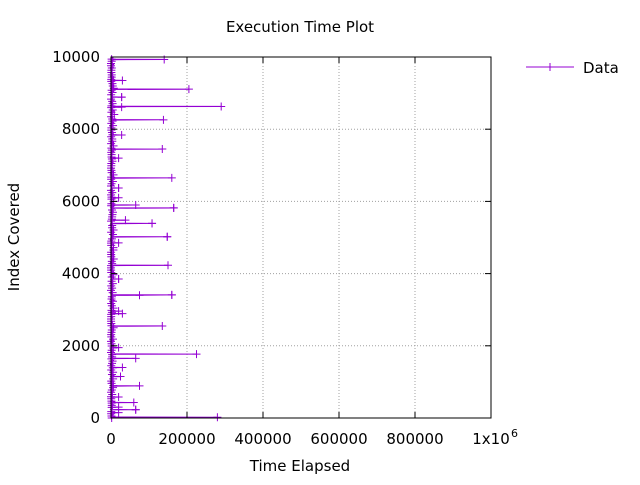  Describe the element at coordinates (491, 439) in the screenshot. I see `x-tick-label: 1x10` at that location.